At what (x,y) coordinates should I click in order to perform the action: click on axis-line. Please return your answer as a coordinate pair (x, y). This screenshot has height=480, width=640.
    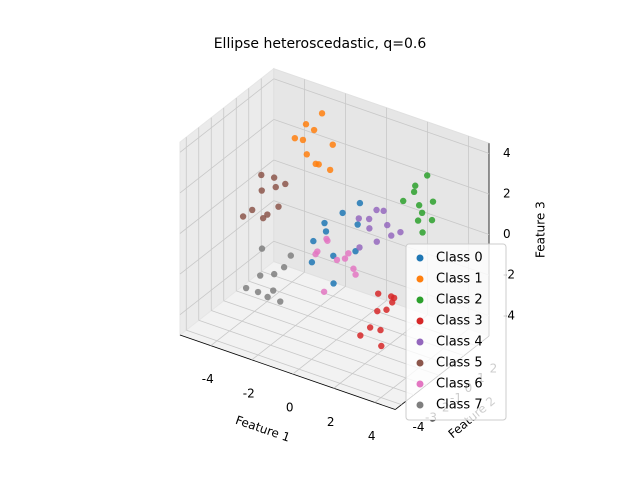
    Looking at the image, I should click on (287, 372).